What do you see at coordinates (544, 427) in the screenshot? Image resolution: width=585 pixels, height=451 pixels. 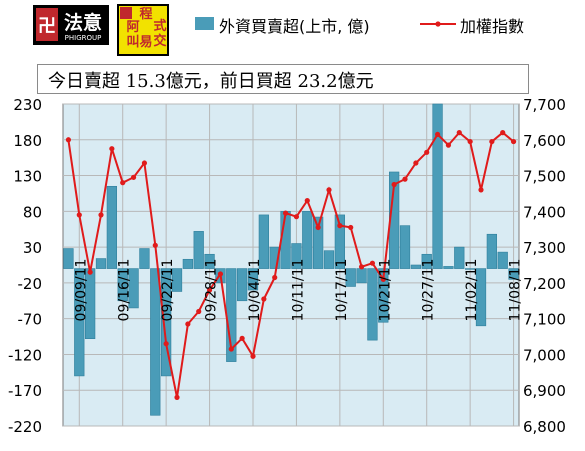 I see `y-right-tick-label: 6,800` at bounding box center [544, 427].